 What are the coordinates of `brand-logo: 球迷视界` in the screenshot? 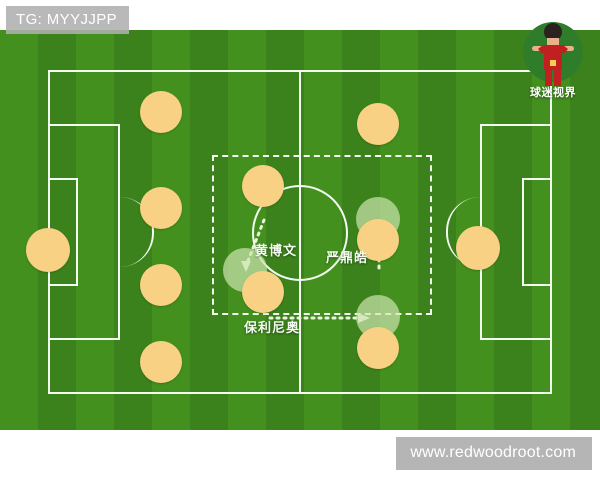 It's located at (553, 66).